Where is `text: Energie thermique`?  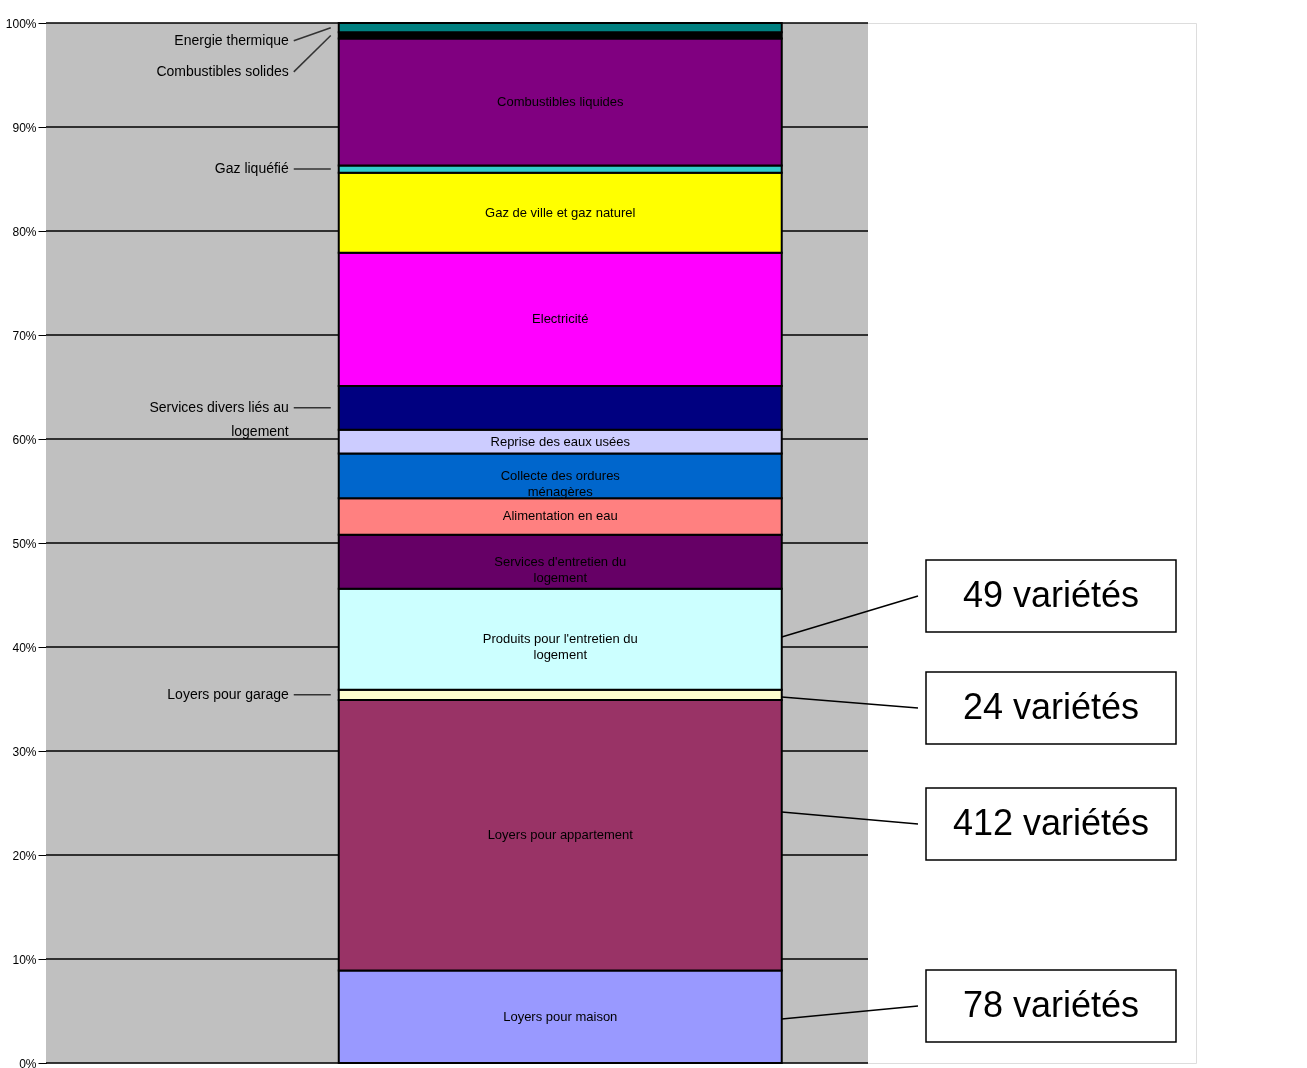 text: Energie thermique is located at coordinates (231, 39).